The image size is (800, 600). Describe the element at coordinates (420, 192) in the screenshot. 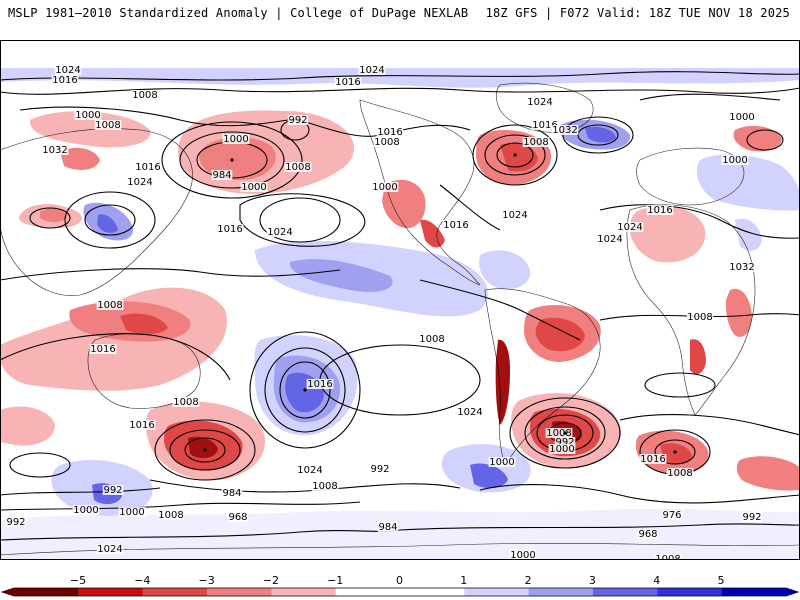

I see `continent-outline-north-america` at that location.